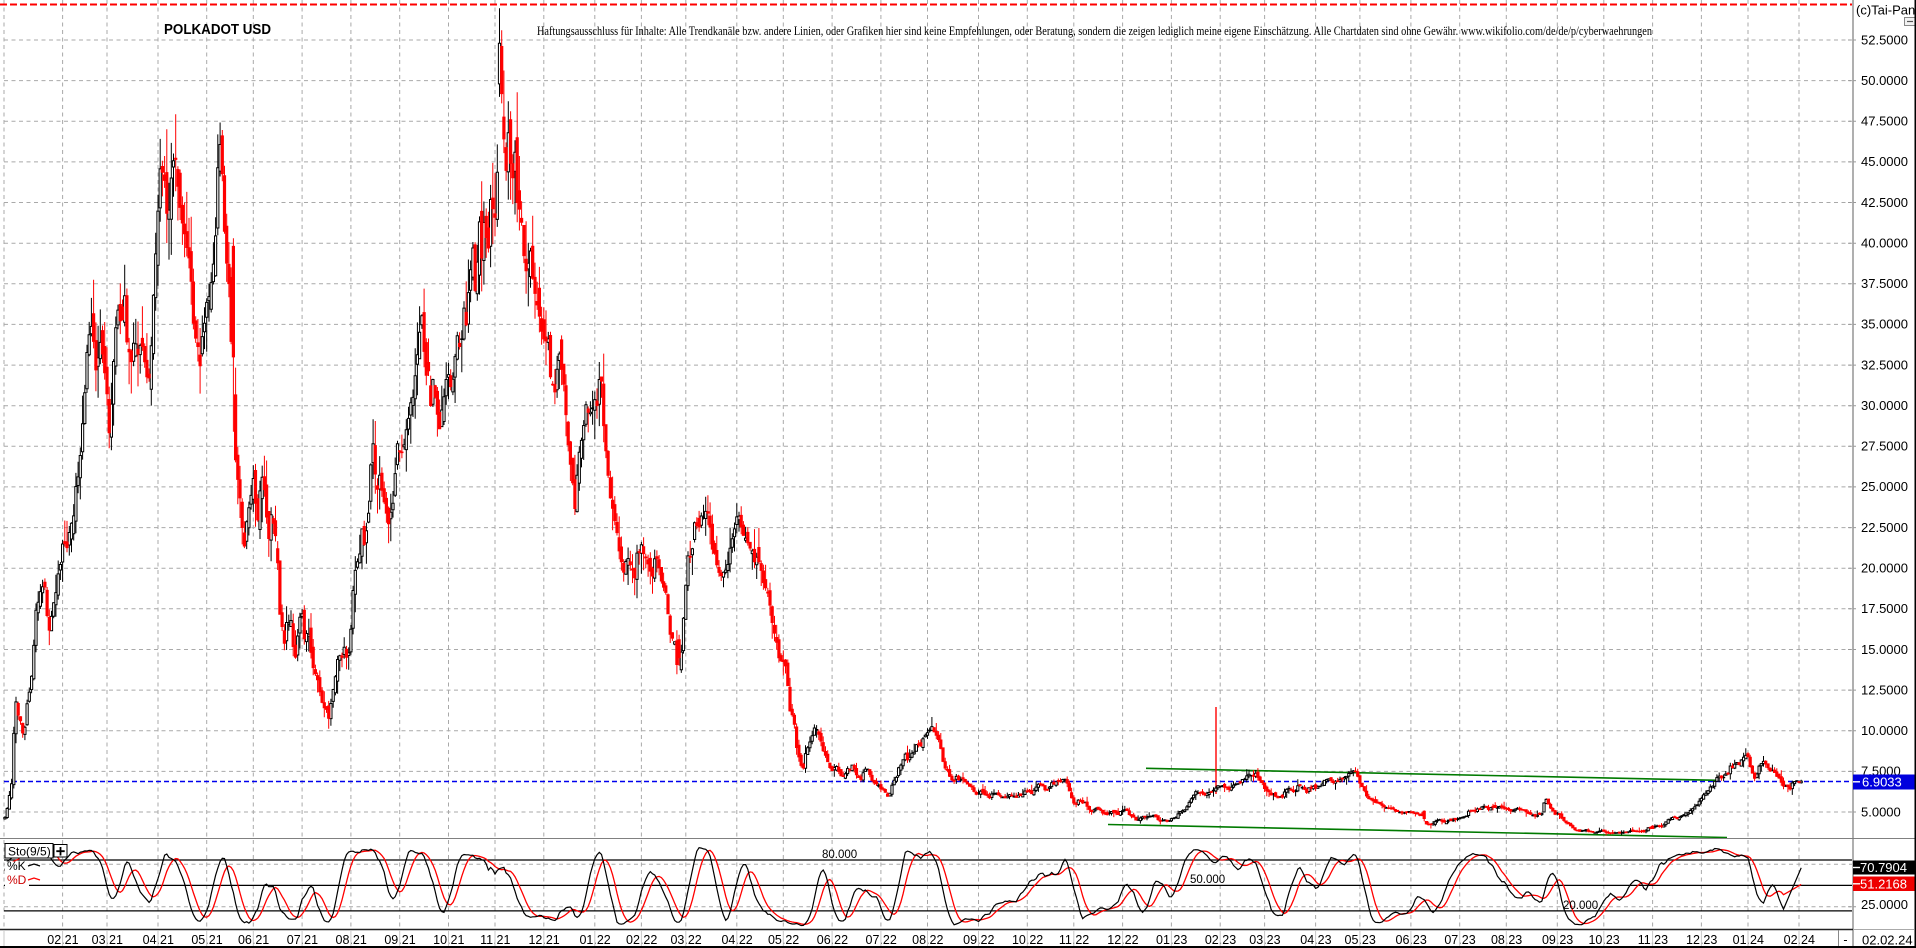 This screenshot has width=1916, height=948. What do you see at coordinates (1885, 10) in the screenshot?
I see `svg-text: (c)Tai-Pan` at bounding box center [1885, 10].